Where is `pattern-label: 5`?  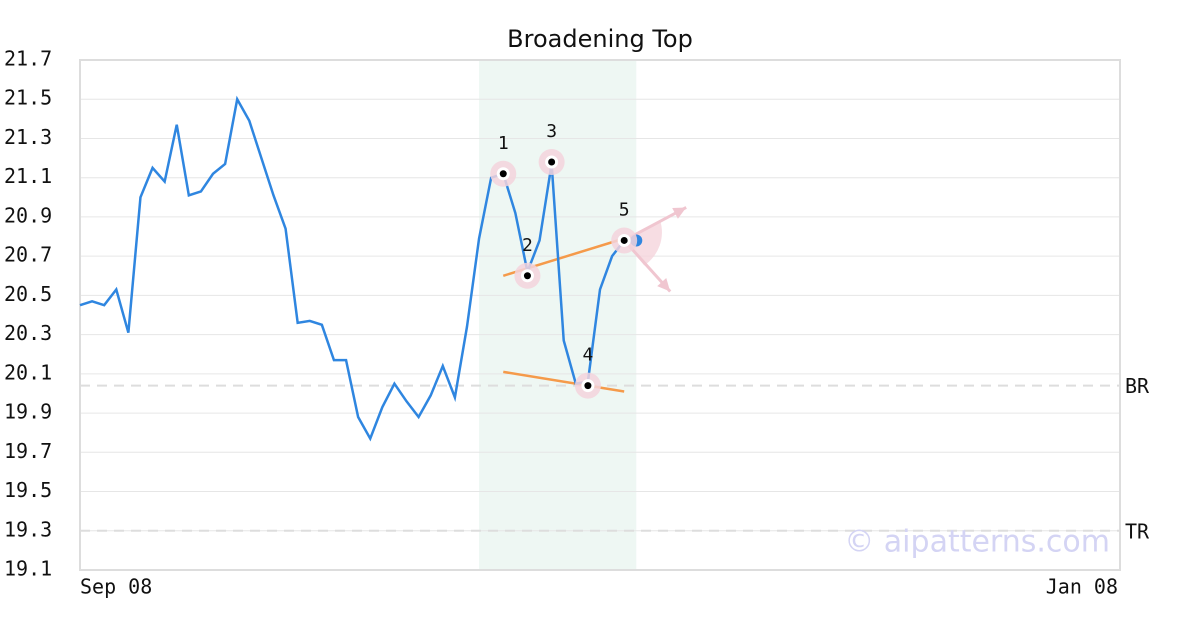
pattern-label: 5 is located at coordinates (624, 209).